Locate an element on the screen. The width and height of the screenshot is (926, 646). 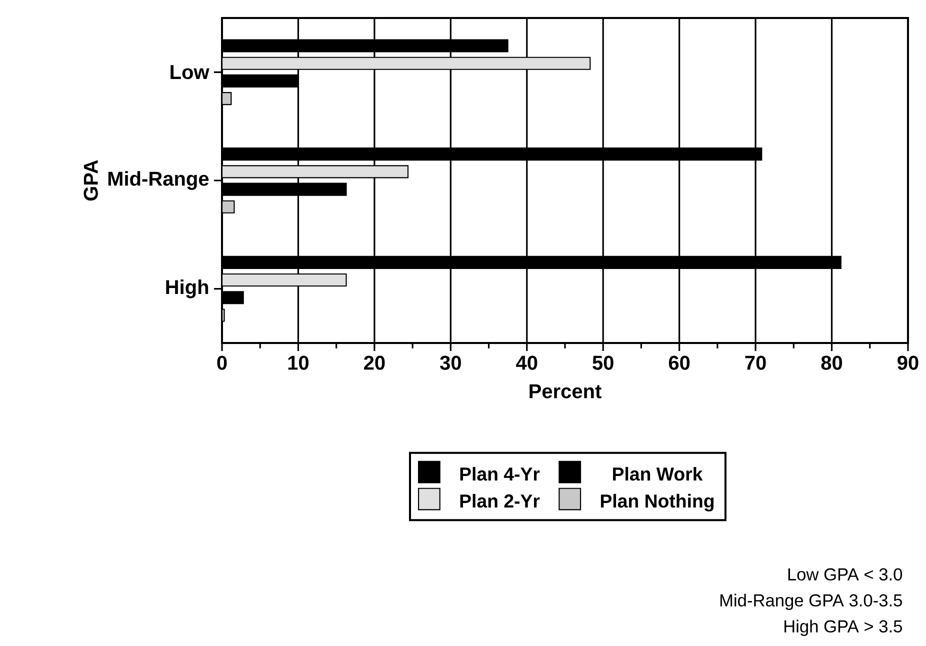
y-axis-title: GPA is located at coordinates (91, 180).